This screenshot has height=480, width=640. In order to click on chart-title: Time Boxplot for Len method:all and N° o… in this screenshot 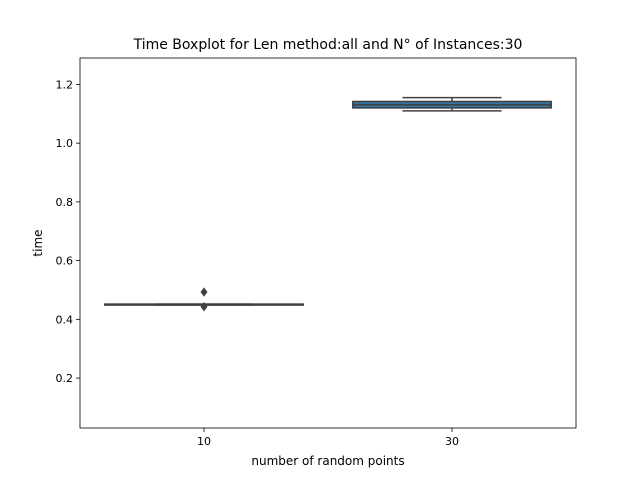, I will do `click(328, 45)`.